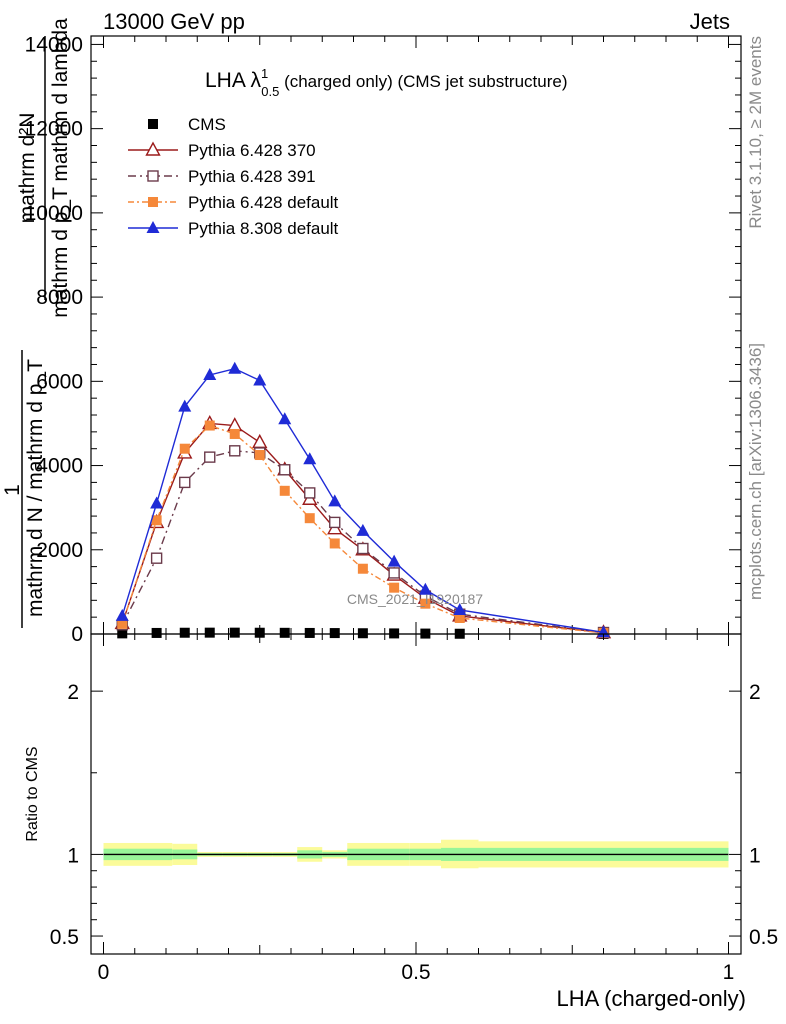  What do you see at coordinates (54, 213) in the screenshot?
I see `y-tick-label: 10000` at bounding box center [54, 213].